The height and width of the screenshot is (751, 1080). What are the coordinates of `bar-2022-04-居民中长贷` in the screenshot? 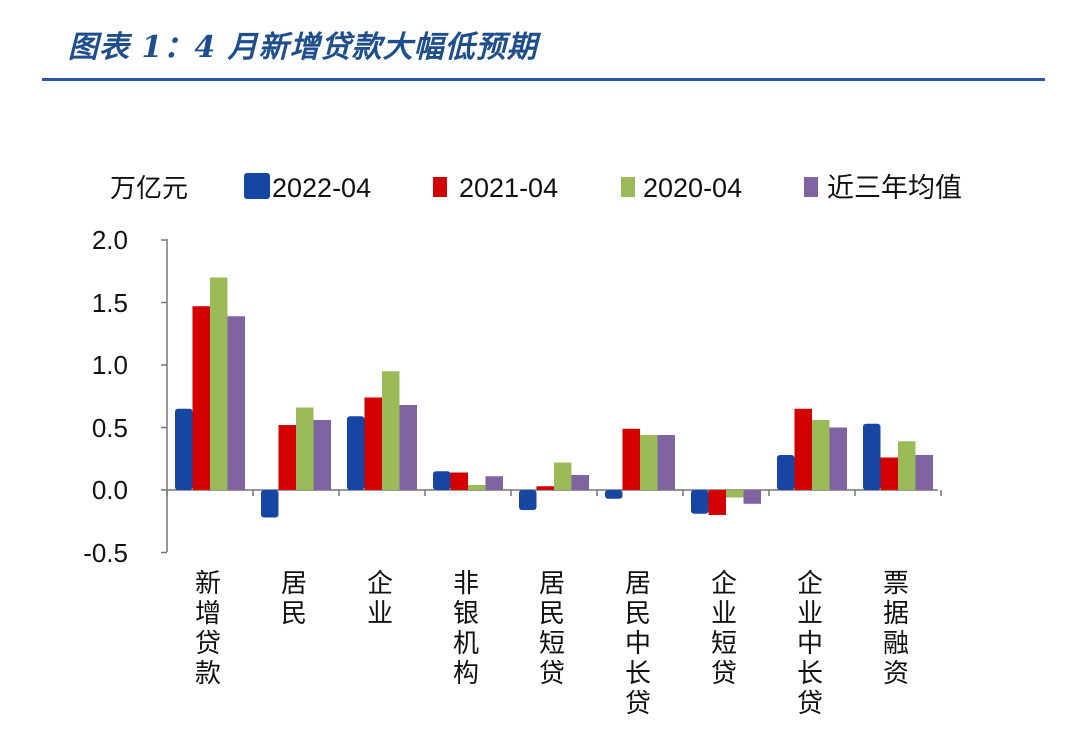 It's located at (614, 494).